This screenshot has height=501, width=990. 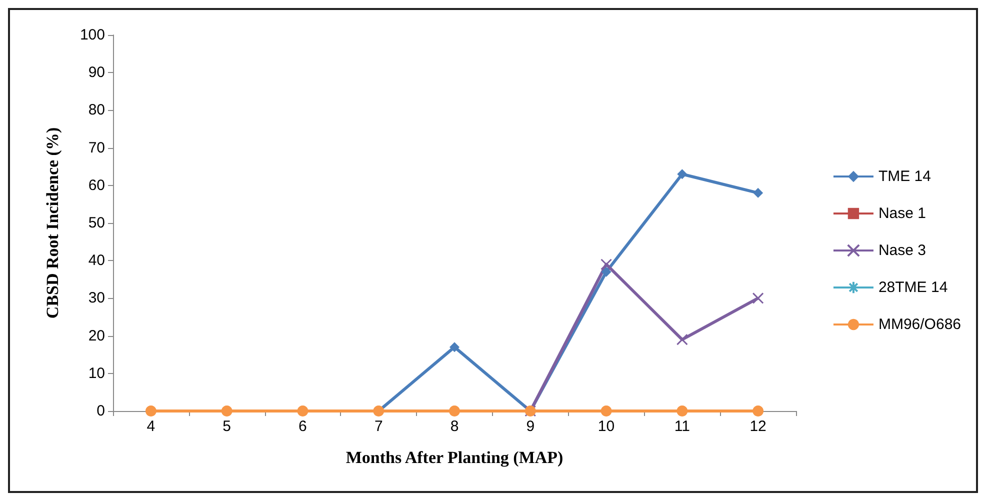 What do you see at coordinates (454, 426) in the screenshot?
I see `x-tick-label: 8` at bounding box center [454, 426].